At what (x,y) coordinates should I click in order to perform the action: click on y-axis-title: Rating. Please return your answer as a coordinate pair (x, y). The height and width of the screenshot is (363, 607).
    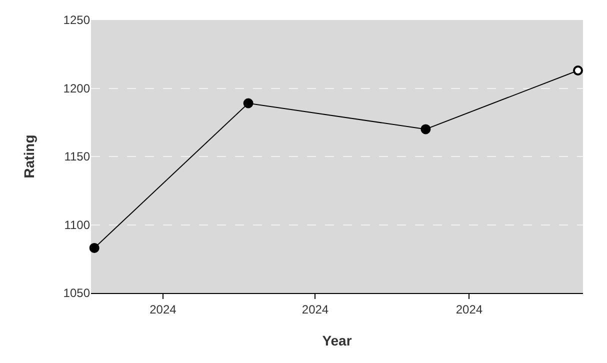
    Looking at the image, I should click on (28, 156).